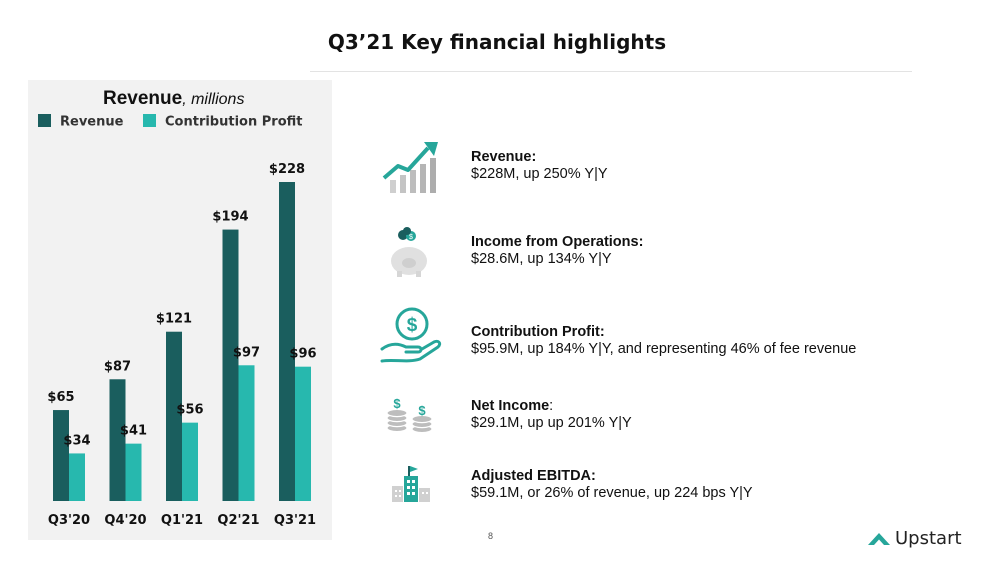  Describe the element at coordinates (230, 217) in the screenshot. I see `data-label-revenue: $194` at that location.